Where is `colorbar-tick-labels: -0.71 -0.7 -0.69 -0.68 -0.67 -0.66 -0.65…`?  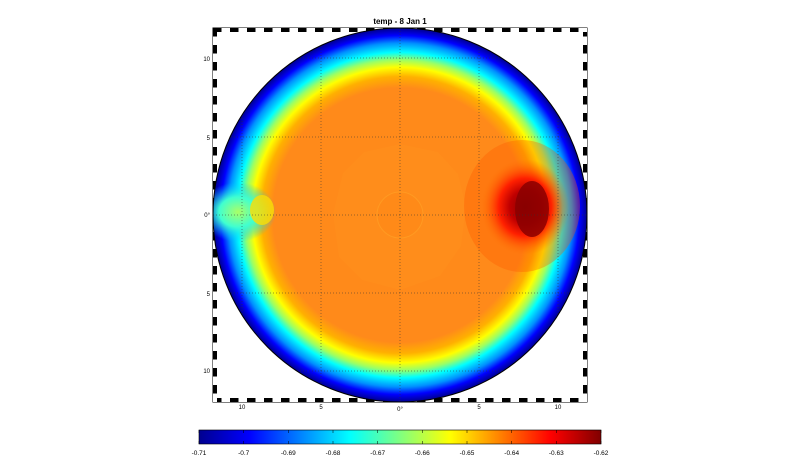
colorbar-tick-labels: -0.71 -0.7 -0.69 -0.68 -0.67 -0.66 -0.65… is located at coordinates (400, 453).